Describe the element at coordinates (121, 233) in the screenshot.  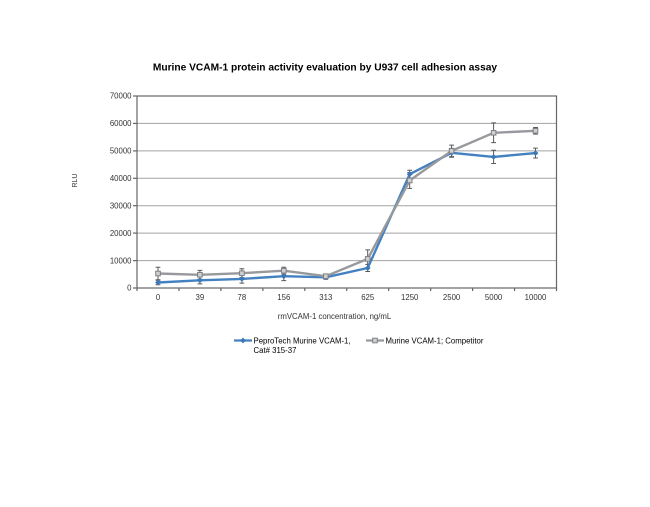
I see `svg-text: 20000` at that location.